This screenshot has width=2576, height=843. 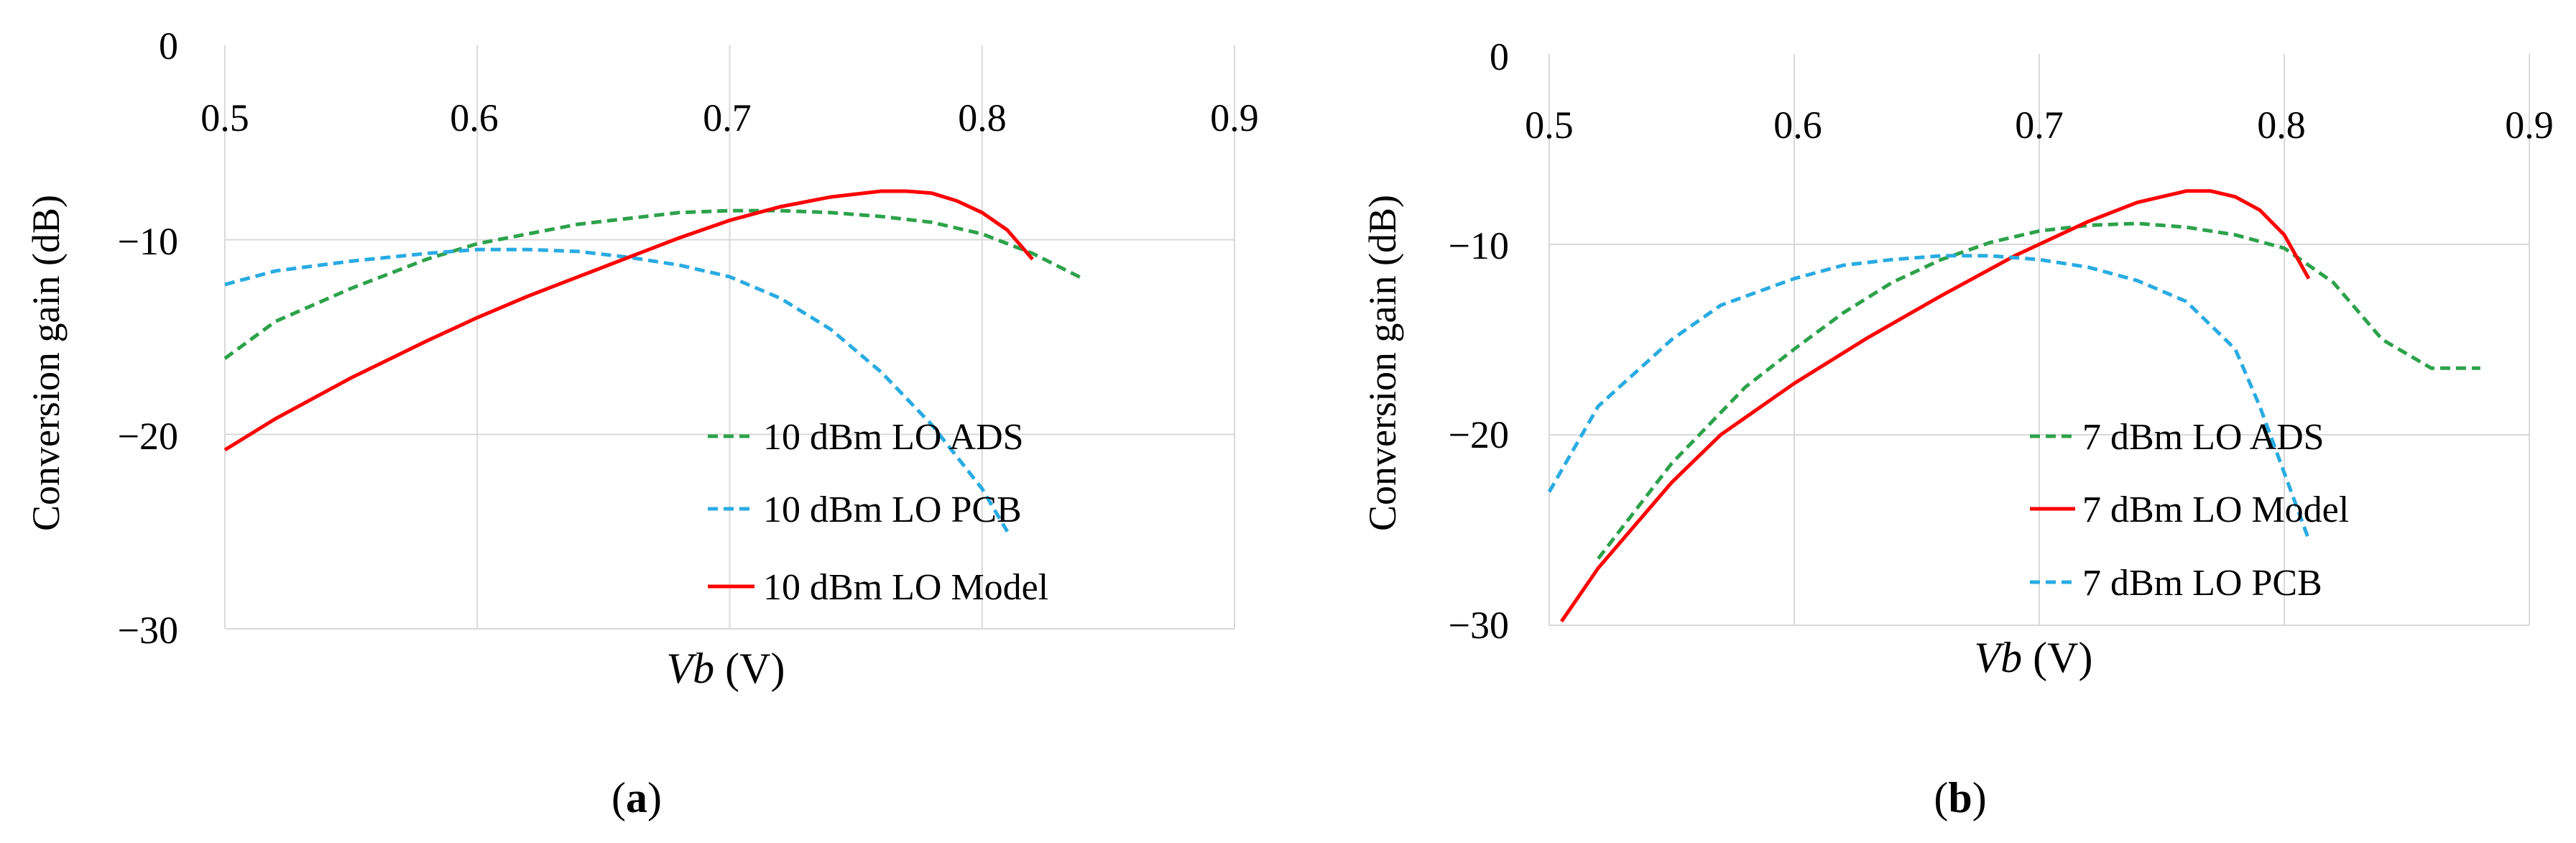 What do you see at coordinates (1479, 626) in the screenshot?
I see `y-tick-label-b-3: −30` at bounding box center [1479, 626].